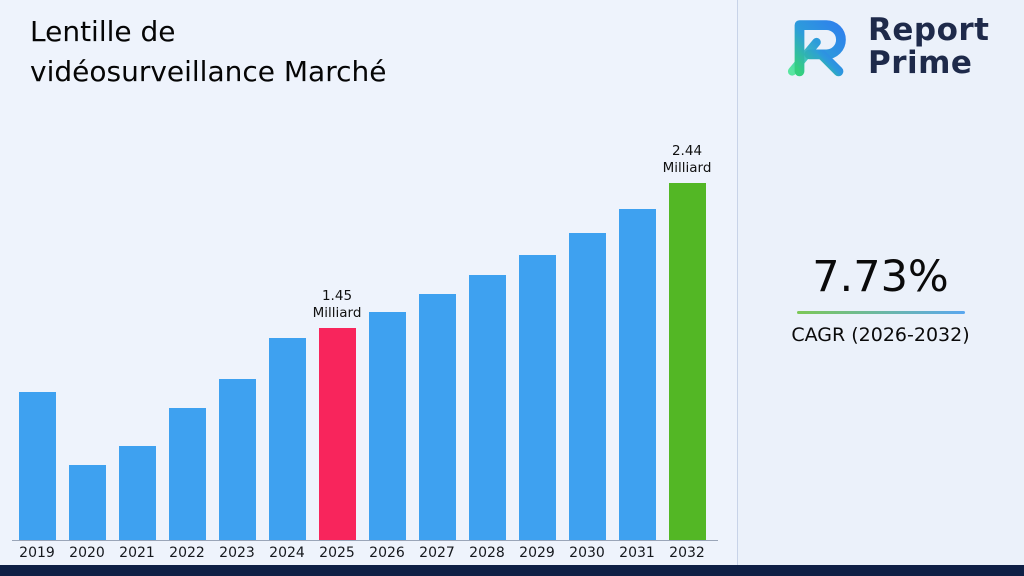 This screenshot has height=576, width=1024. I want to click on bar-2030, so click(587, 386).